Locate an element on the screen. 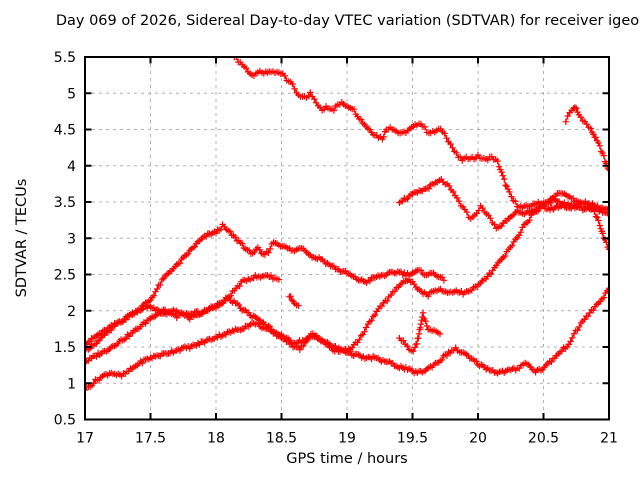 The height and width of the screenshot is (480, 640). y-tick-label: 0.5 is located at coordinates (65, 421).